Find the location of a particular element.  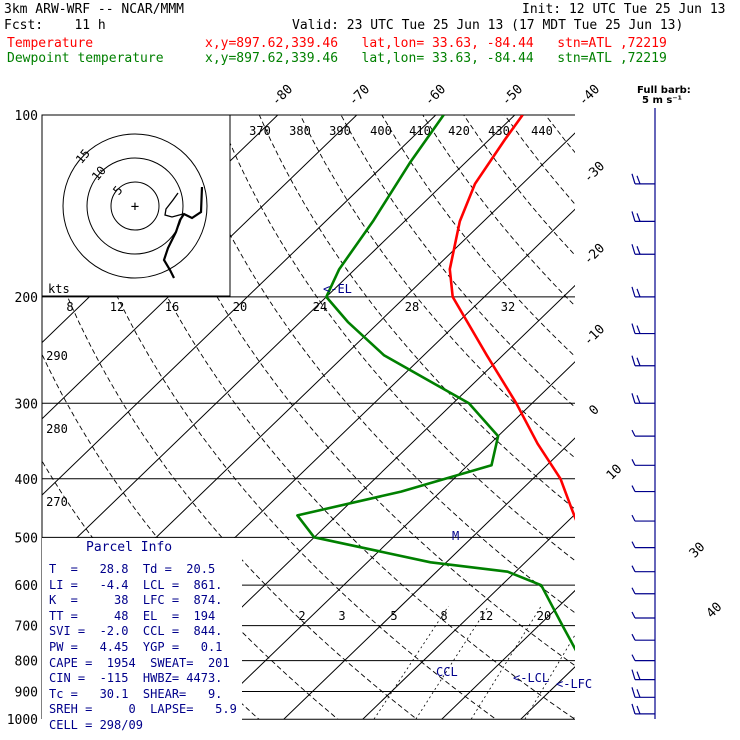

dry-adiabat-label: 270 is located at coordinates (57, 502).